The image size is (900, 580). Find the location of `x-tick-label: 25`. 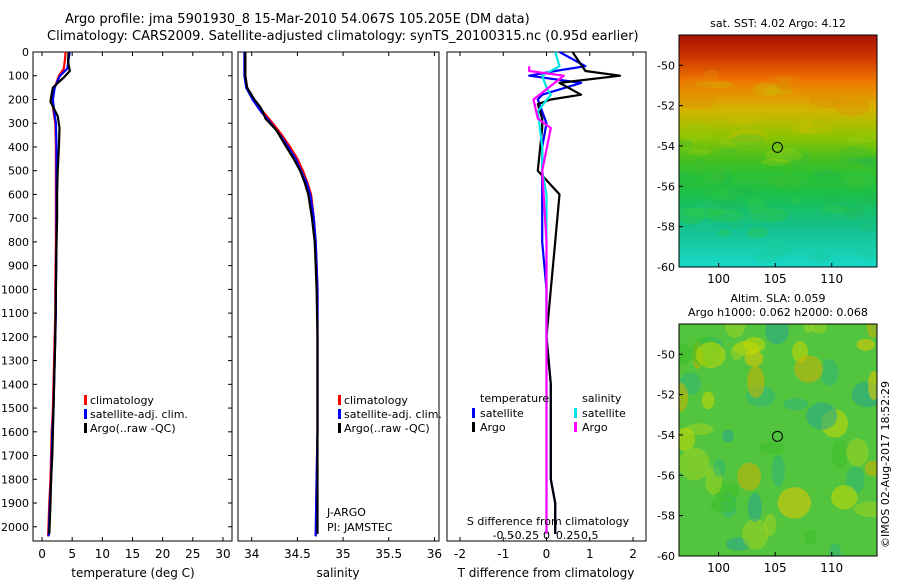

x-tick-label: 25 is located at coordinates (192, 554).